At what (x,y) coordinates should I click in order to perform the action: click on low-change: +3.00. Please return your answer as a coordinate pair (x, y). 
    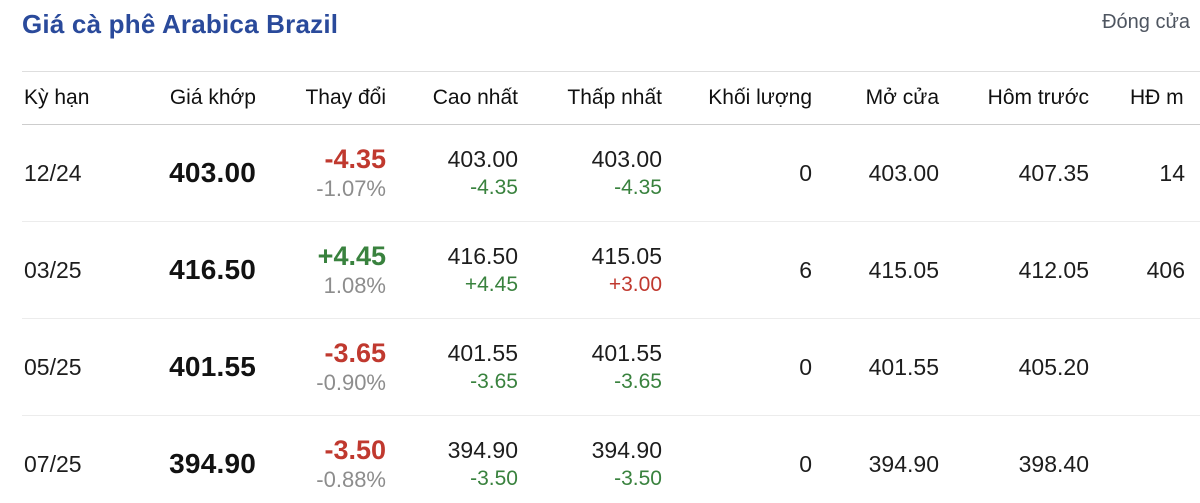
    Looking at the image, I should click on (635, 284).